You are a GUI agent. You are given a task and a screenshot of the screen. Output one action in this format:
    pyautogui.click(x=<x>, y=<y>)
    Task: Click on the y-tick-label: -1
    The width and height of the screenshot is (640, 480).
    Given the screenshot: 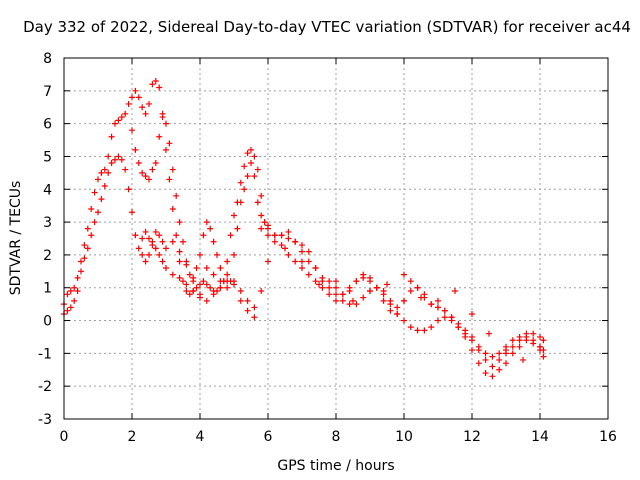 What is the action you would take?
    pyautogui.click(x=45, y=354)
    